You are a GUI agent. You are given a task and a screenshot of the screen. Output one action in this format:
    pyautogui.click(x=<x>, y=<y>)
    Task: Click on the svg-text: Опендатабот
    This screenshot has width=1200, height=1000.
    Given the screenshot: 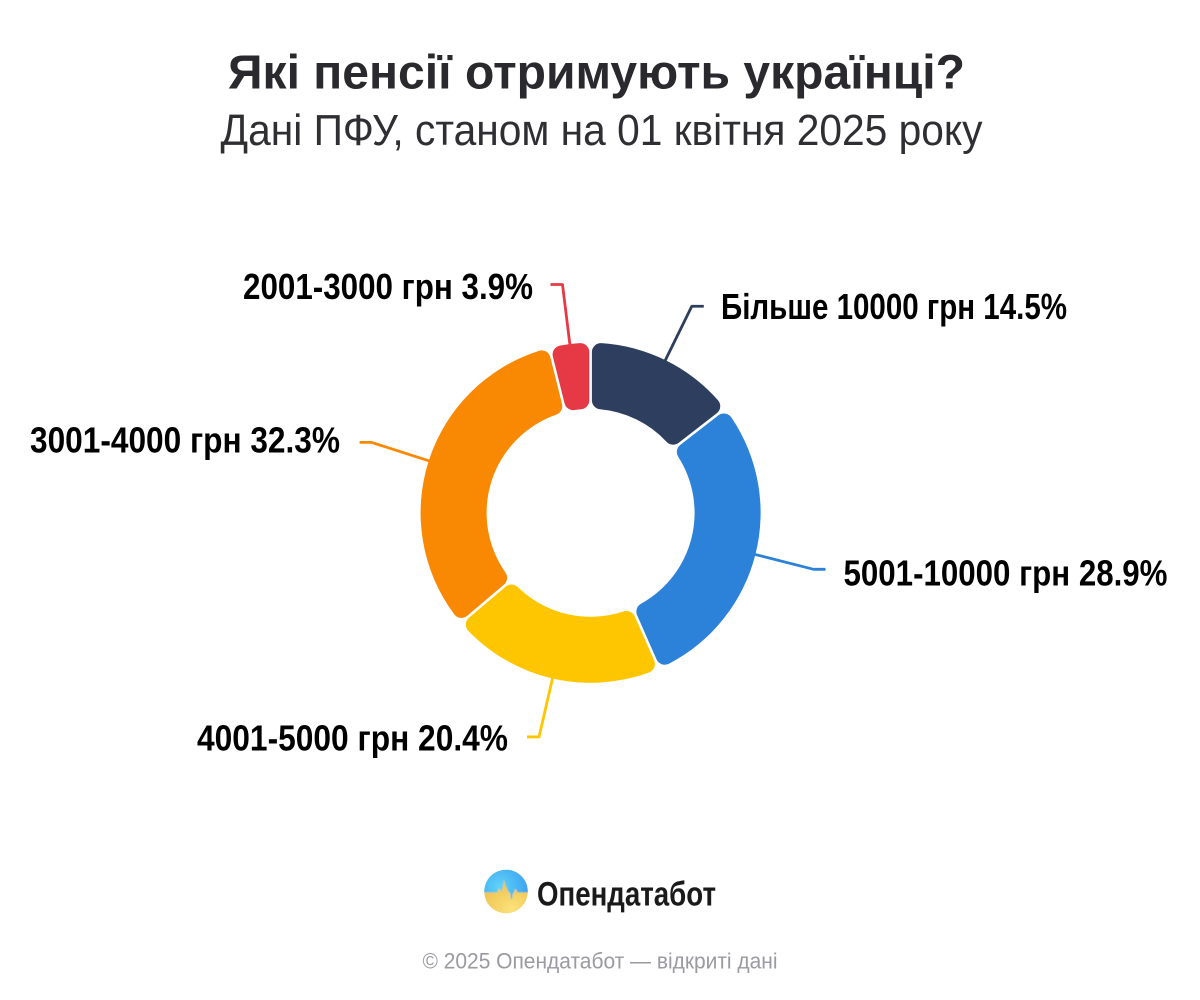 What is the action you would take?
    pyautogui.click(x=626, y=894)
    